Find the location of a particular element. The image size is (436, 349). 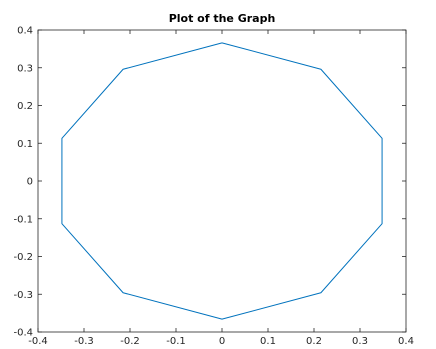

x-tick-label: -0.1 is located at coordinates (176, 341).